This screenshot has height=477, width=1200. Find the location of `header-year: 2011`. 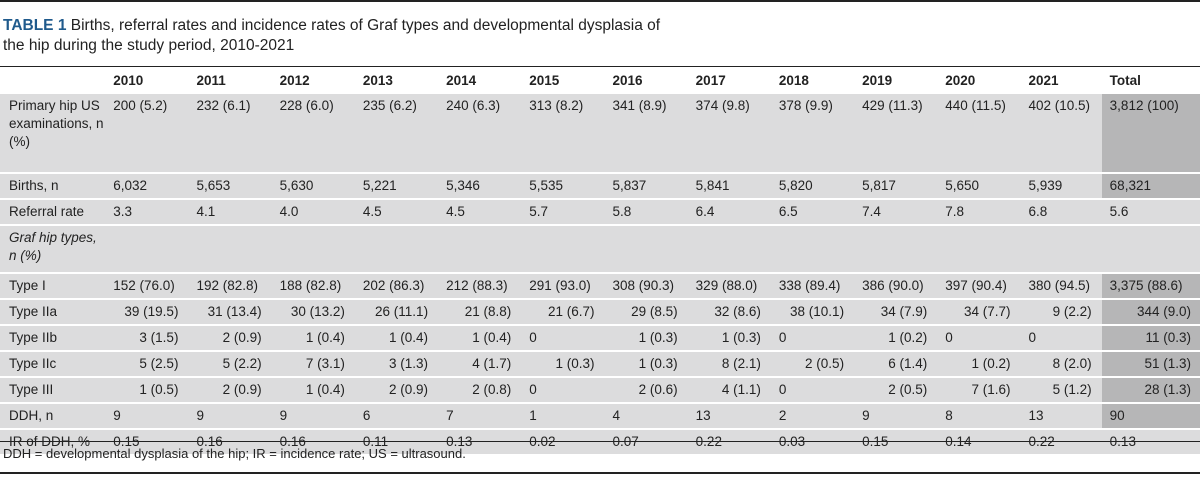

header-year: 2011 is located at coordinates (211, 80).